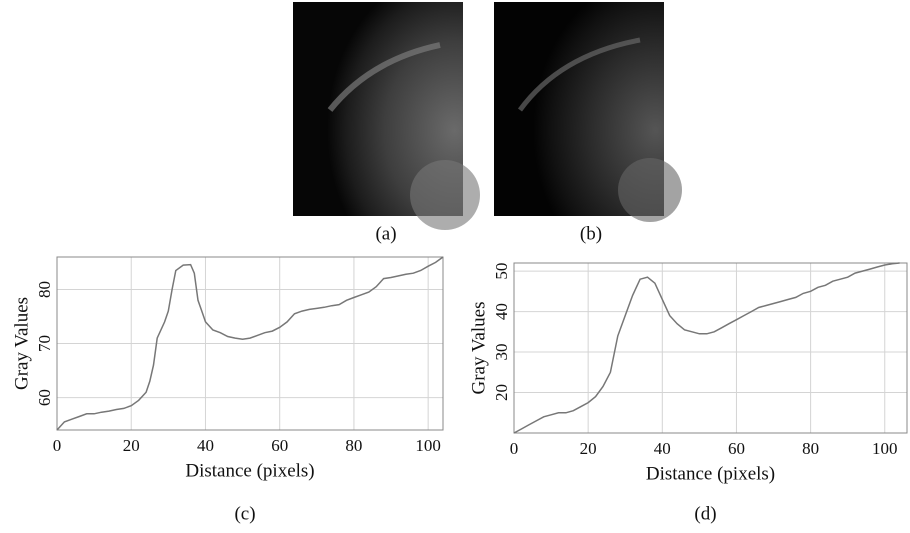 Image resolution: width=910 pixels, height=533 pixels. I want to click on image-b, so click(588, 112).